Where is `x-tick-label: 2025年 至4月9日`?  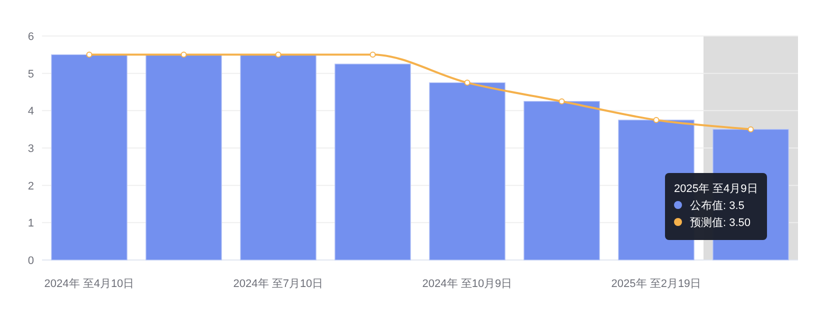
x-tick-label: 2025年 至4月9日 is located at coordinates (716, 189).